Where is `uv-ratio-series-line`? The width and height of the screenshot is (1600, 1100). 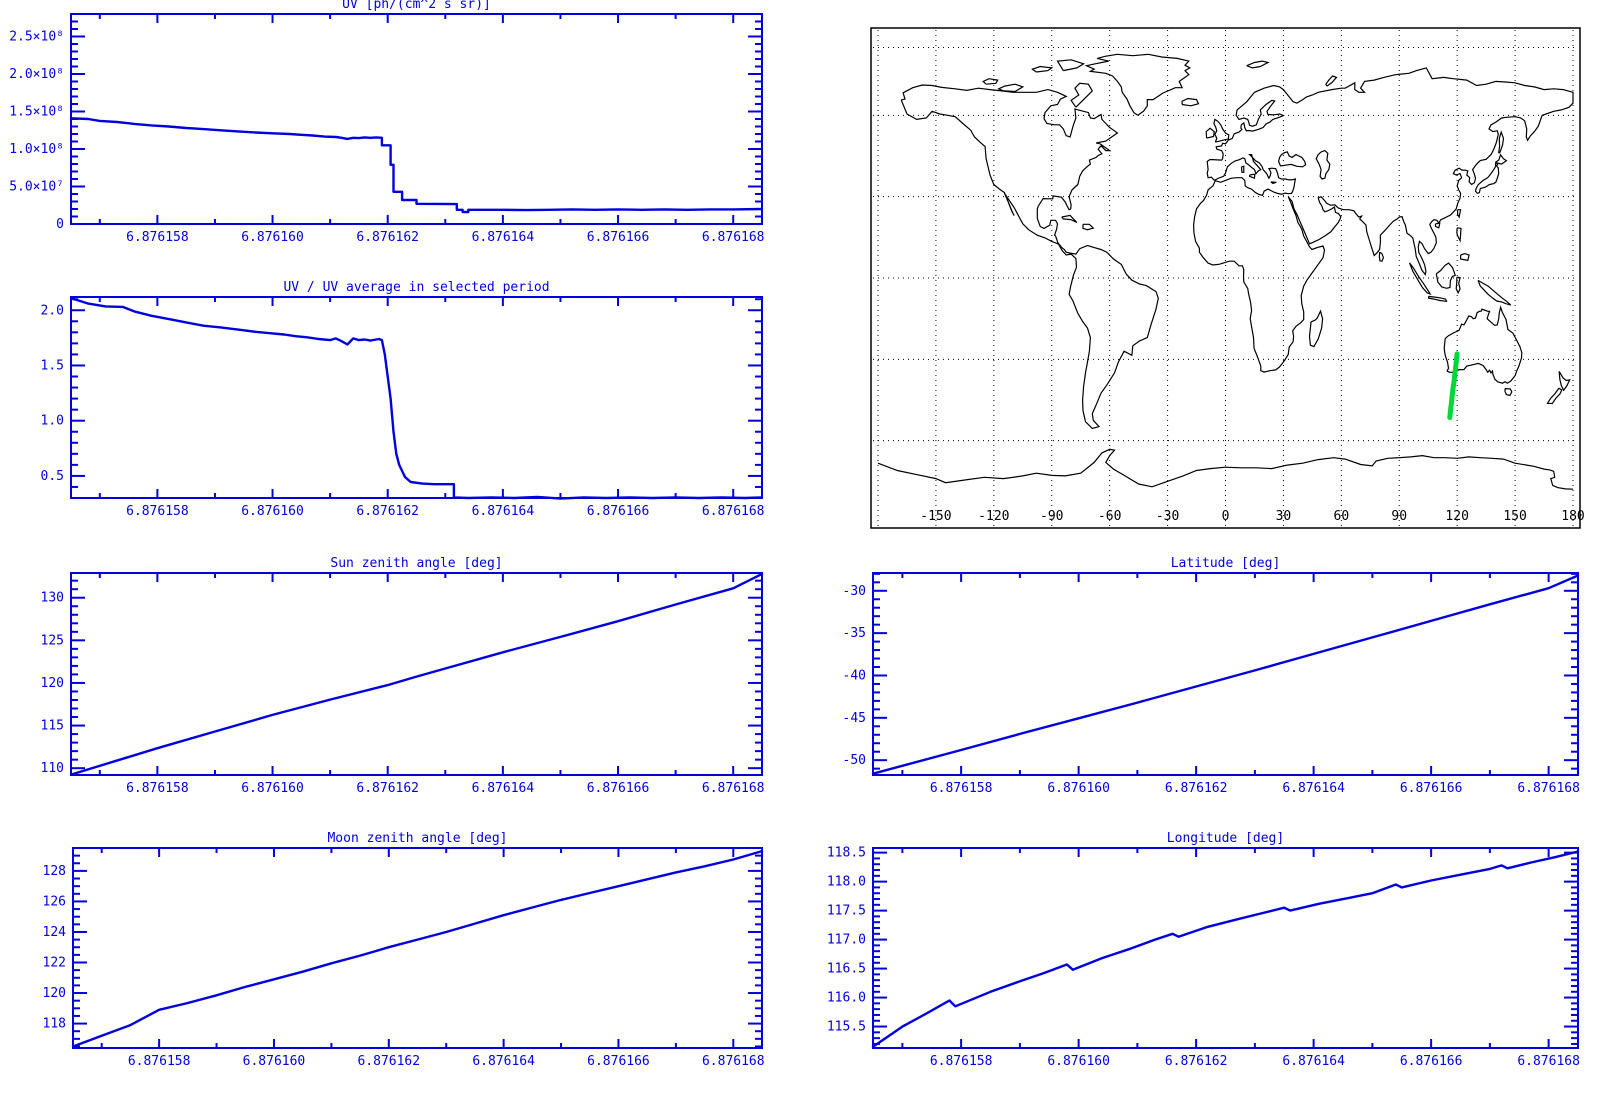
uv-ratio-series-line is located at coordinates (416, 398).